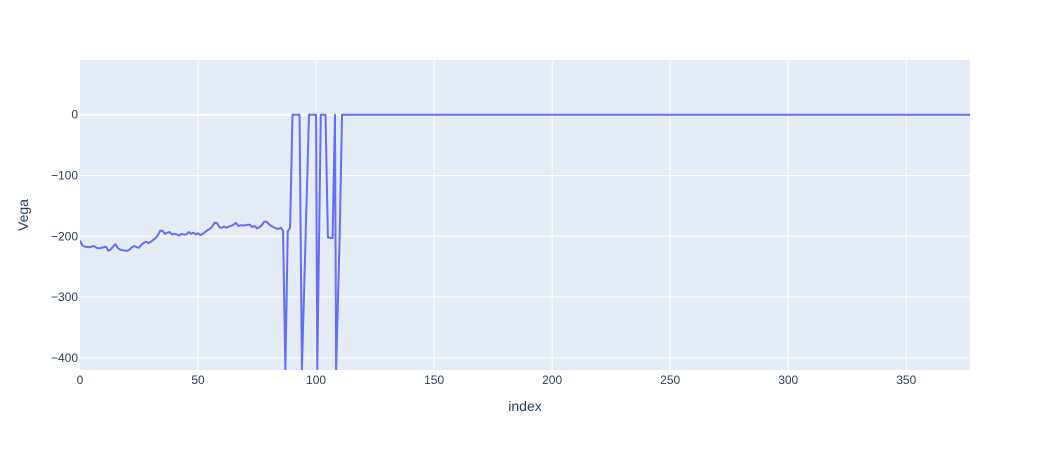 This screenshot has height=455, width=1051. What do you see at coordinates (524, 406) in the screenshot?
I see `x-axis-title: index` at bounding box center [524, 406].